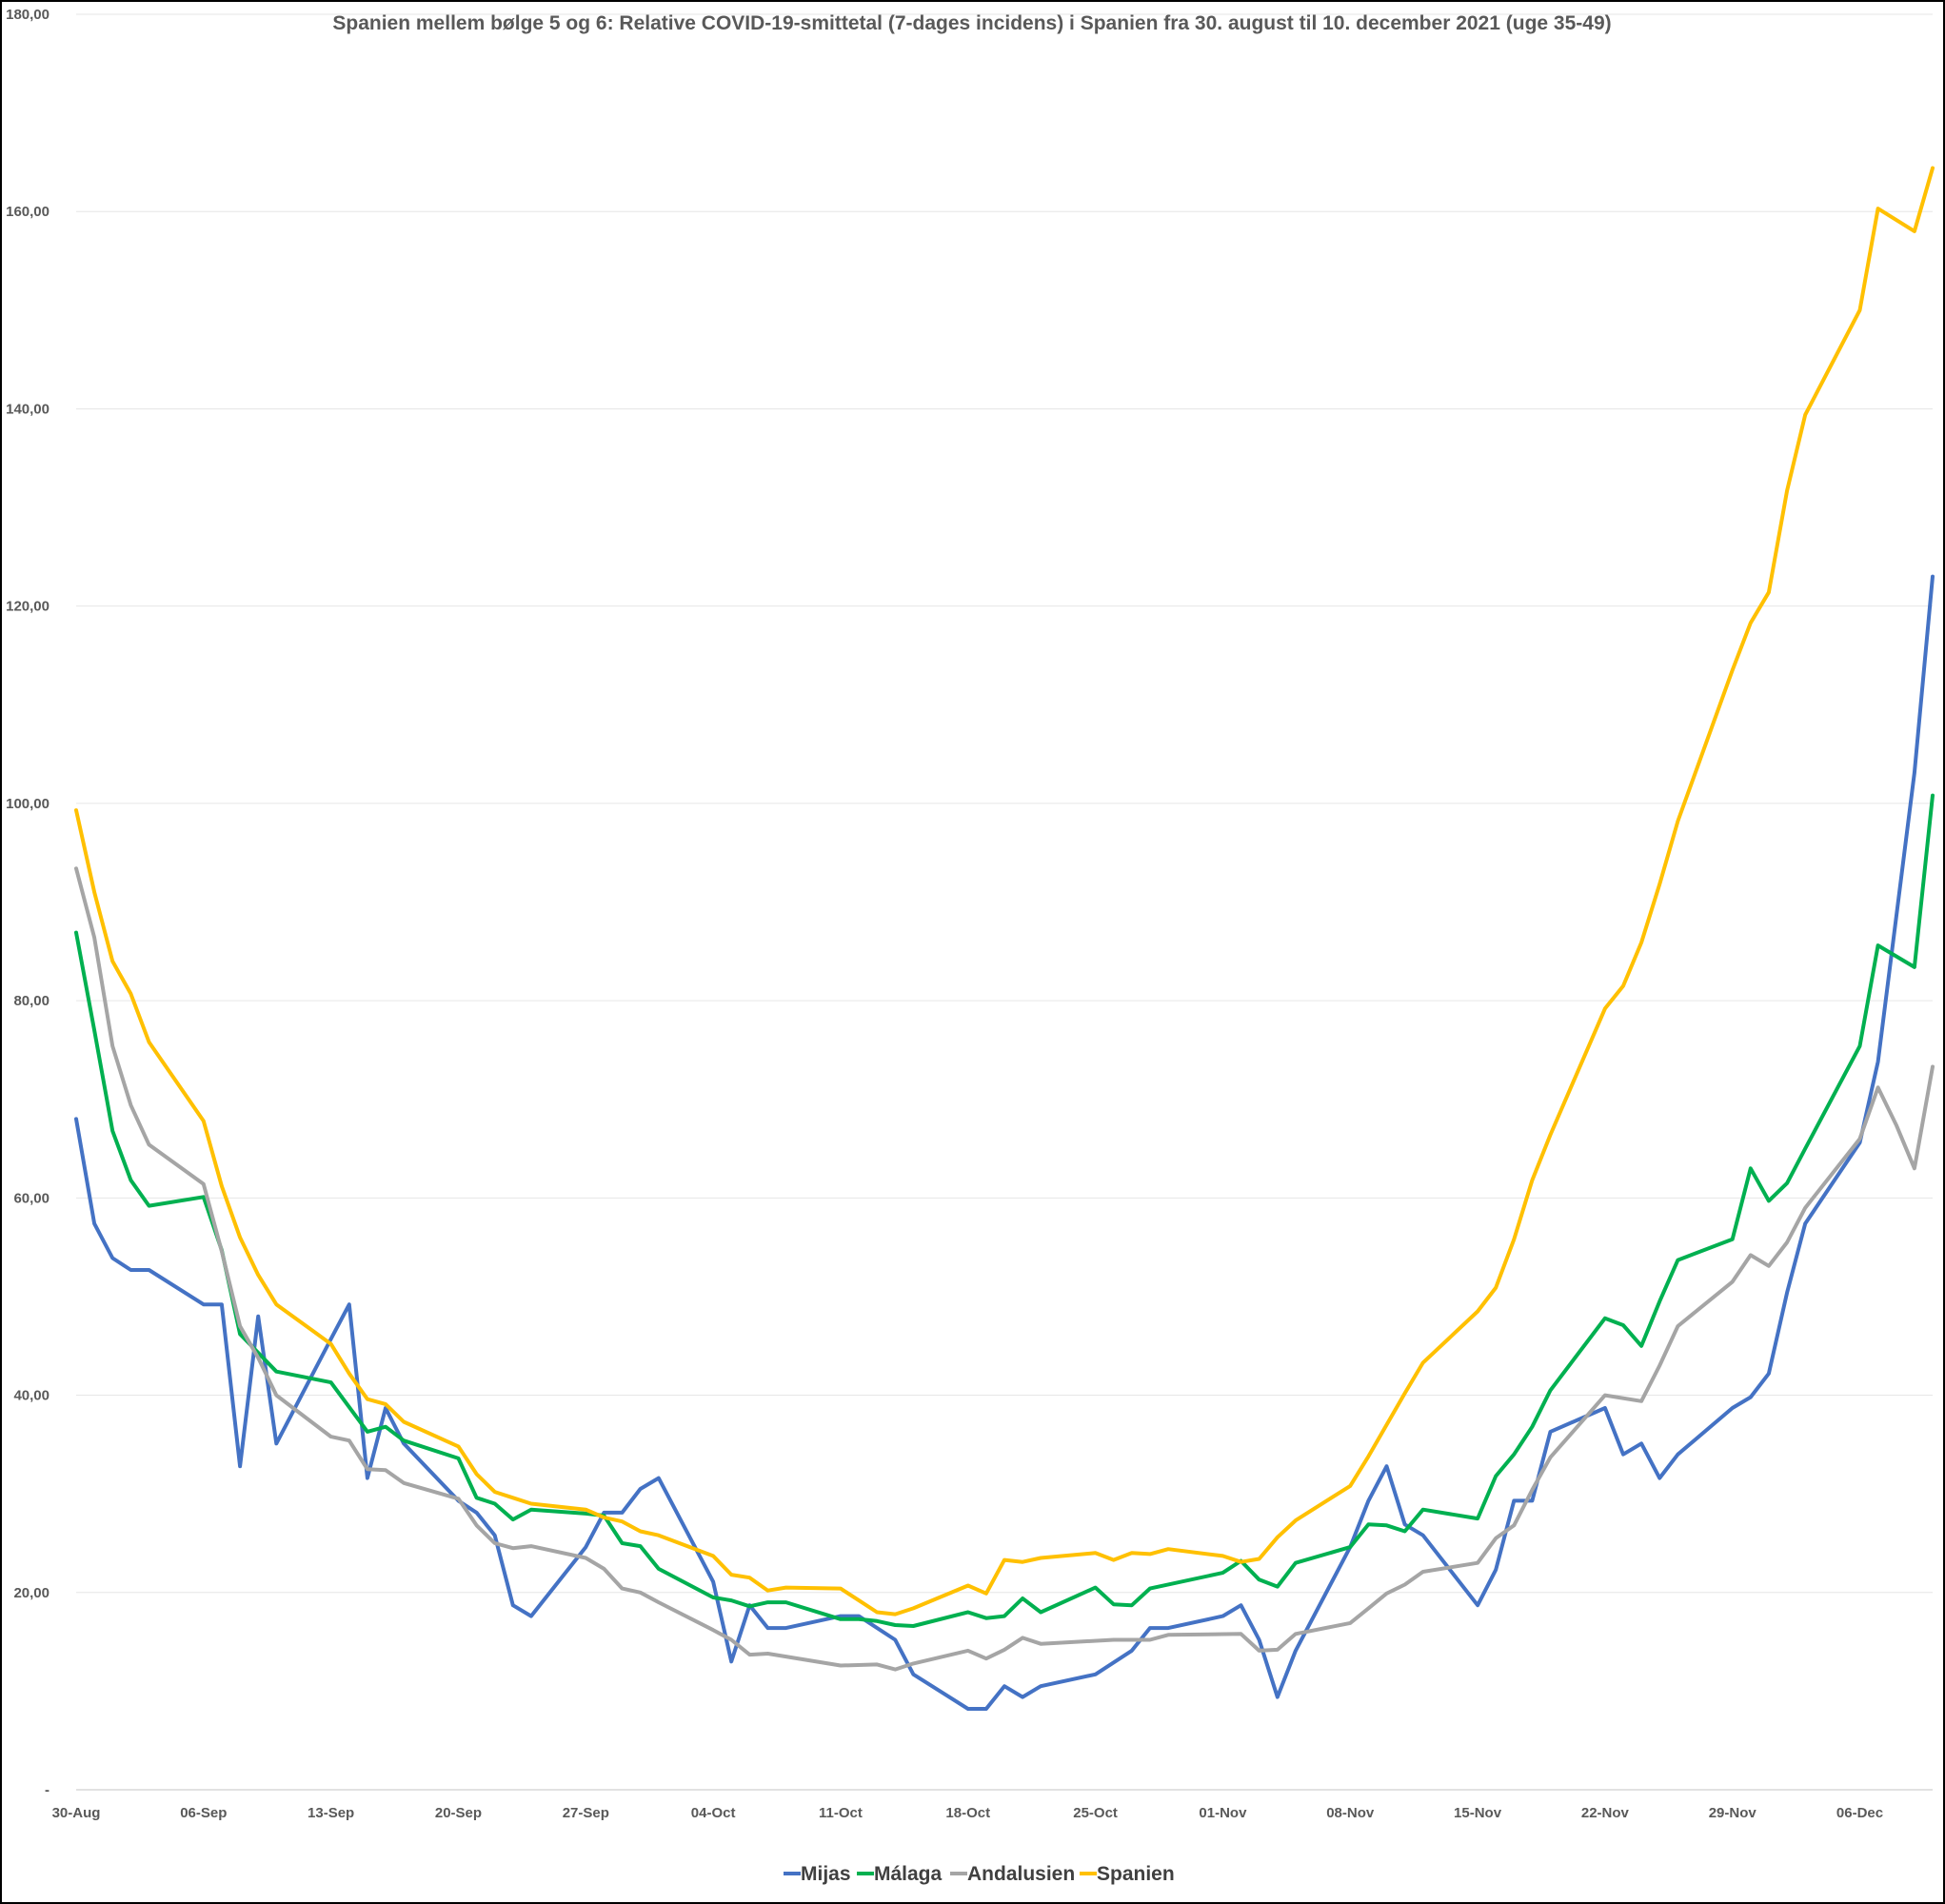 This screenshot has height=1904, width=1945. What do you see at coordinates (28, 607) in the screenshot?
I see `y-tick-label: 120,00` at bounding box center [28, 607].